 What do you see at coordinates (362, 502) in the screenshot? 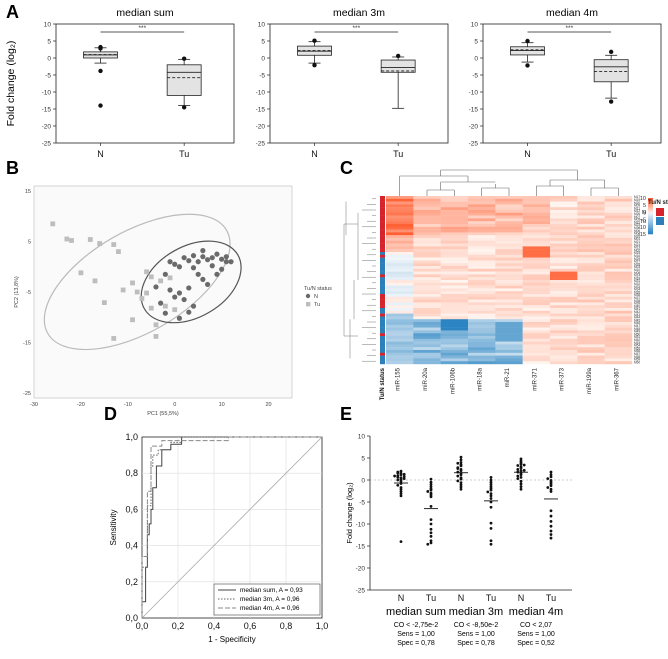
I see `dot-y-tick-label: -5` at bounding box center [362, 502].